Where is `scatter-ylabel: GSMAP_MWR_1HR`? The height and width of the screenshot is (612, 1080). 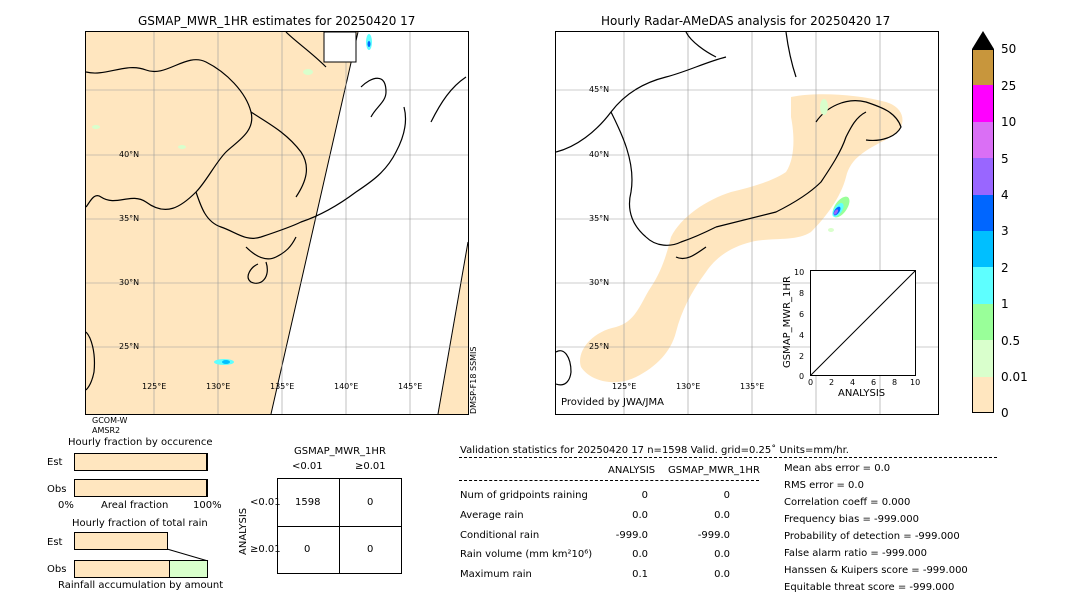
scatter-ylabel: GSMAP_MWR_1HR is located at coordinates (787, 322).